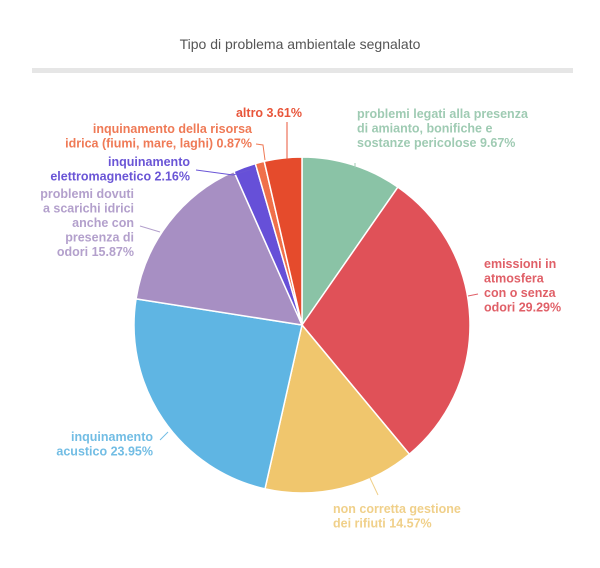 This screenshot has height=568, width=600. What do you see at coordinates (269, 113) in the screenshot?
I see `slice-label: altro 3.61%` at bounding box center [269, 113].